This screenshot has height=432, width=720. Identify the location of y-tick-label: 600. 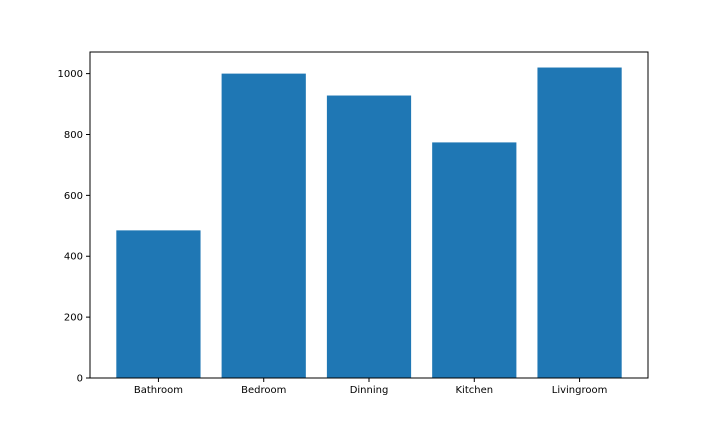
(73, 196).